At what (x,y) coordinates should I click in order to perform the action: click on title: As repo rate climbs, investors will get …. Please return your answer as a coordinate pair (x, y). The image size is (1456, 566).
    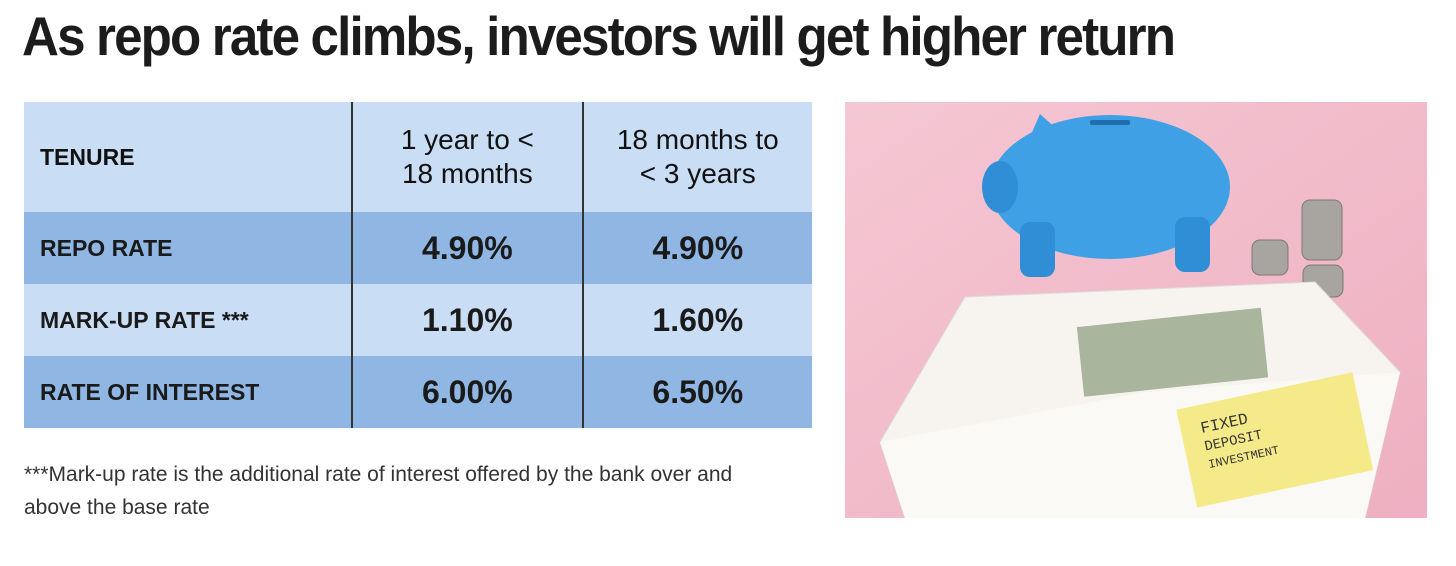
    Looking at the image, I should click on (599, 36).